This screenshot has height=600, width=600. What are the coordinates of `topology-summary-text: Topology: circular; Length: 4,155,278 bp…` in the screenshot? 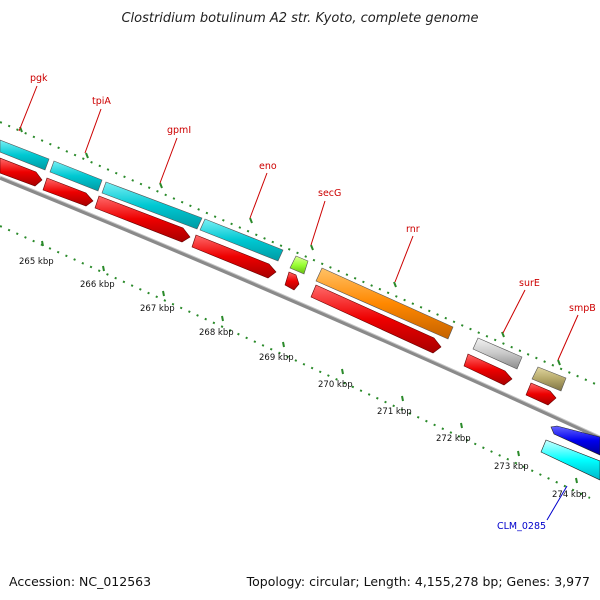 It's located at (418, 581).